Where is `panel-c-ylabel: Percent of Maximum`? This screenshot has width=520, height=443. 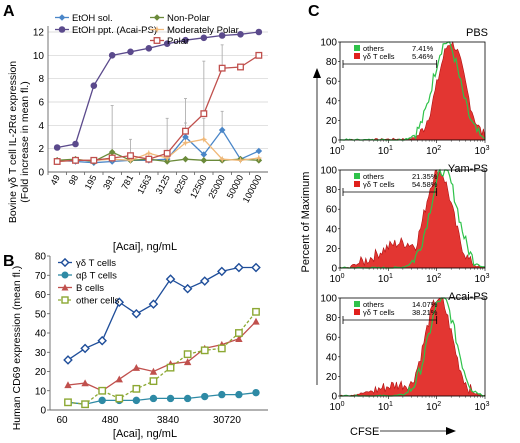 panel-c-ylabel: Percent of Maximum is located at coordinates (306, 222).